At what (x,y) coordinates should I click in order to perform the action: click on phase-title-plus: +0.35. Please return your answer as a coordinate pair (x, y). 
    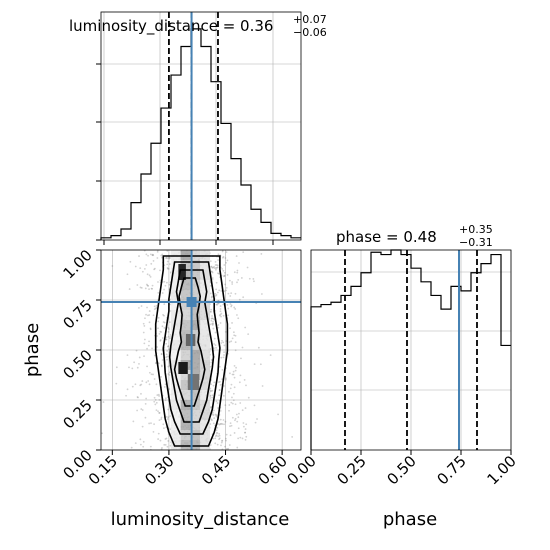
    Looking at the image, I should click on (476, 229).